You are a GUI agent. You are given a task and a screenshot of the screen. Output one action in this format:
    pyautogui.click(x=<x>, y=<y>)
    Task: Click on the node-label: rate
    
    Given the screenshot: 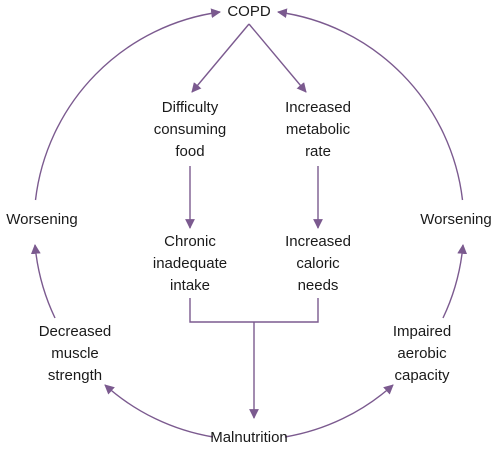 What is the action you would take?
    pyautogui.click(x=318, y=151)
    